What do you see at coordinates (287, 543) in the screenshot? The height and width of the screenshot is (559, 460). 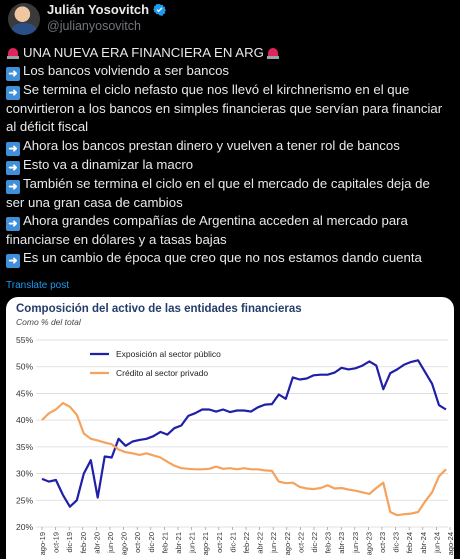 I see `x-tick-label: ago-22` at bounding box center [287, 543].